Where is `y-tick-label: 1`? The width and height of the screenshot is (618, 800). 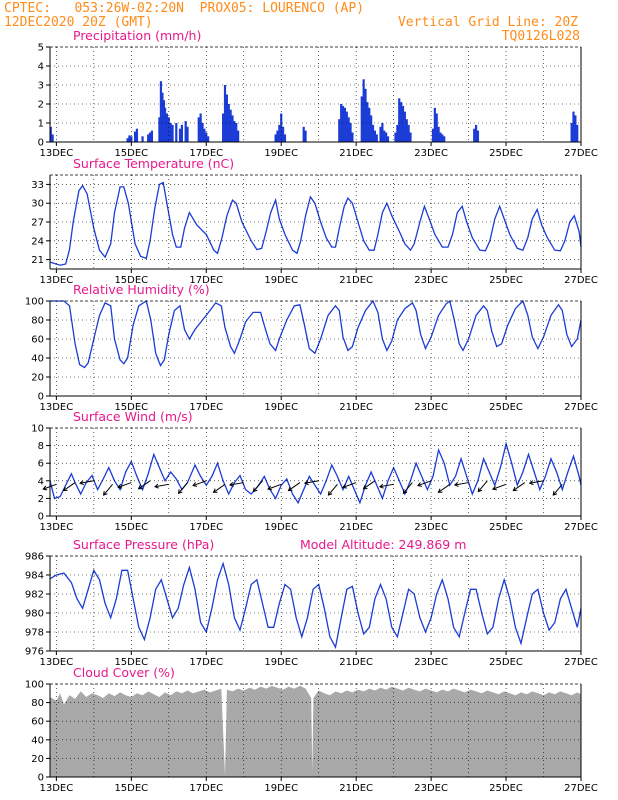 y-tick-label: 1 is located at coordinates (41, 124).